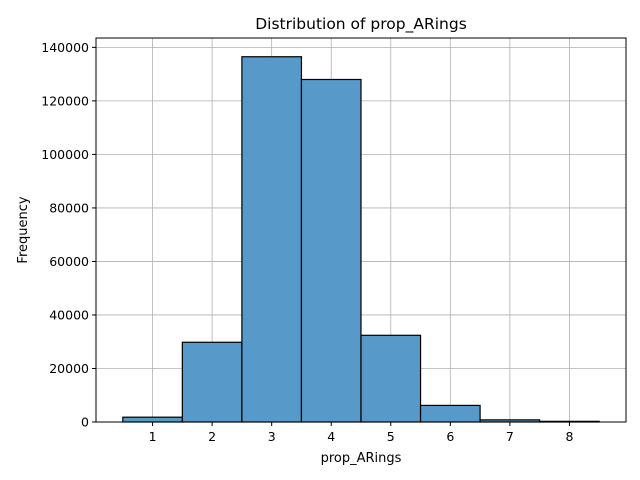 This screenshot has height=480, width=640. Describe the element at coordinates (69, 368) in the screenshot. I see `y-tick-label-20000: 20000` at that location.